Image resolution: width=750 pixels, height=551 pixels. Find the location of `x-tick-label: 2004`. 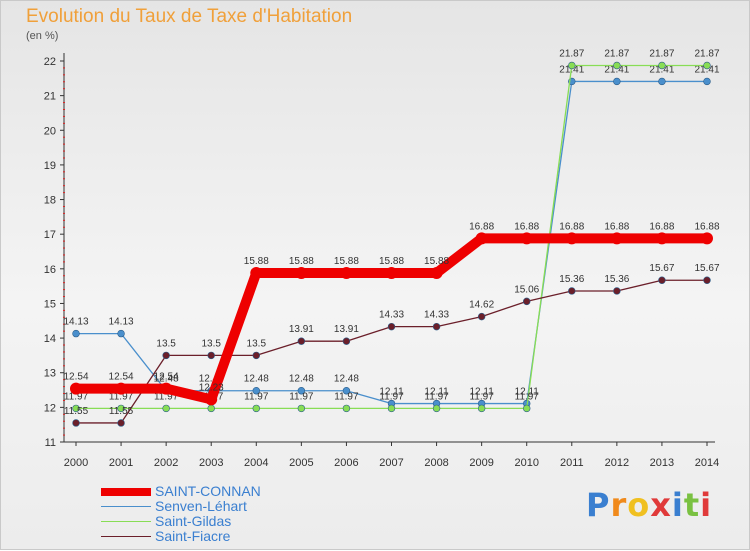

x-tick-label: 2004 is located at coordinates (256, 463).